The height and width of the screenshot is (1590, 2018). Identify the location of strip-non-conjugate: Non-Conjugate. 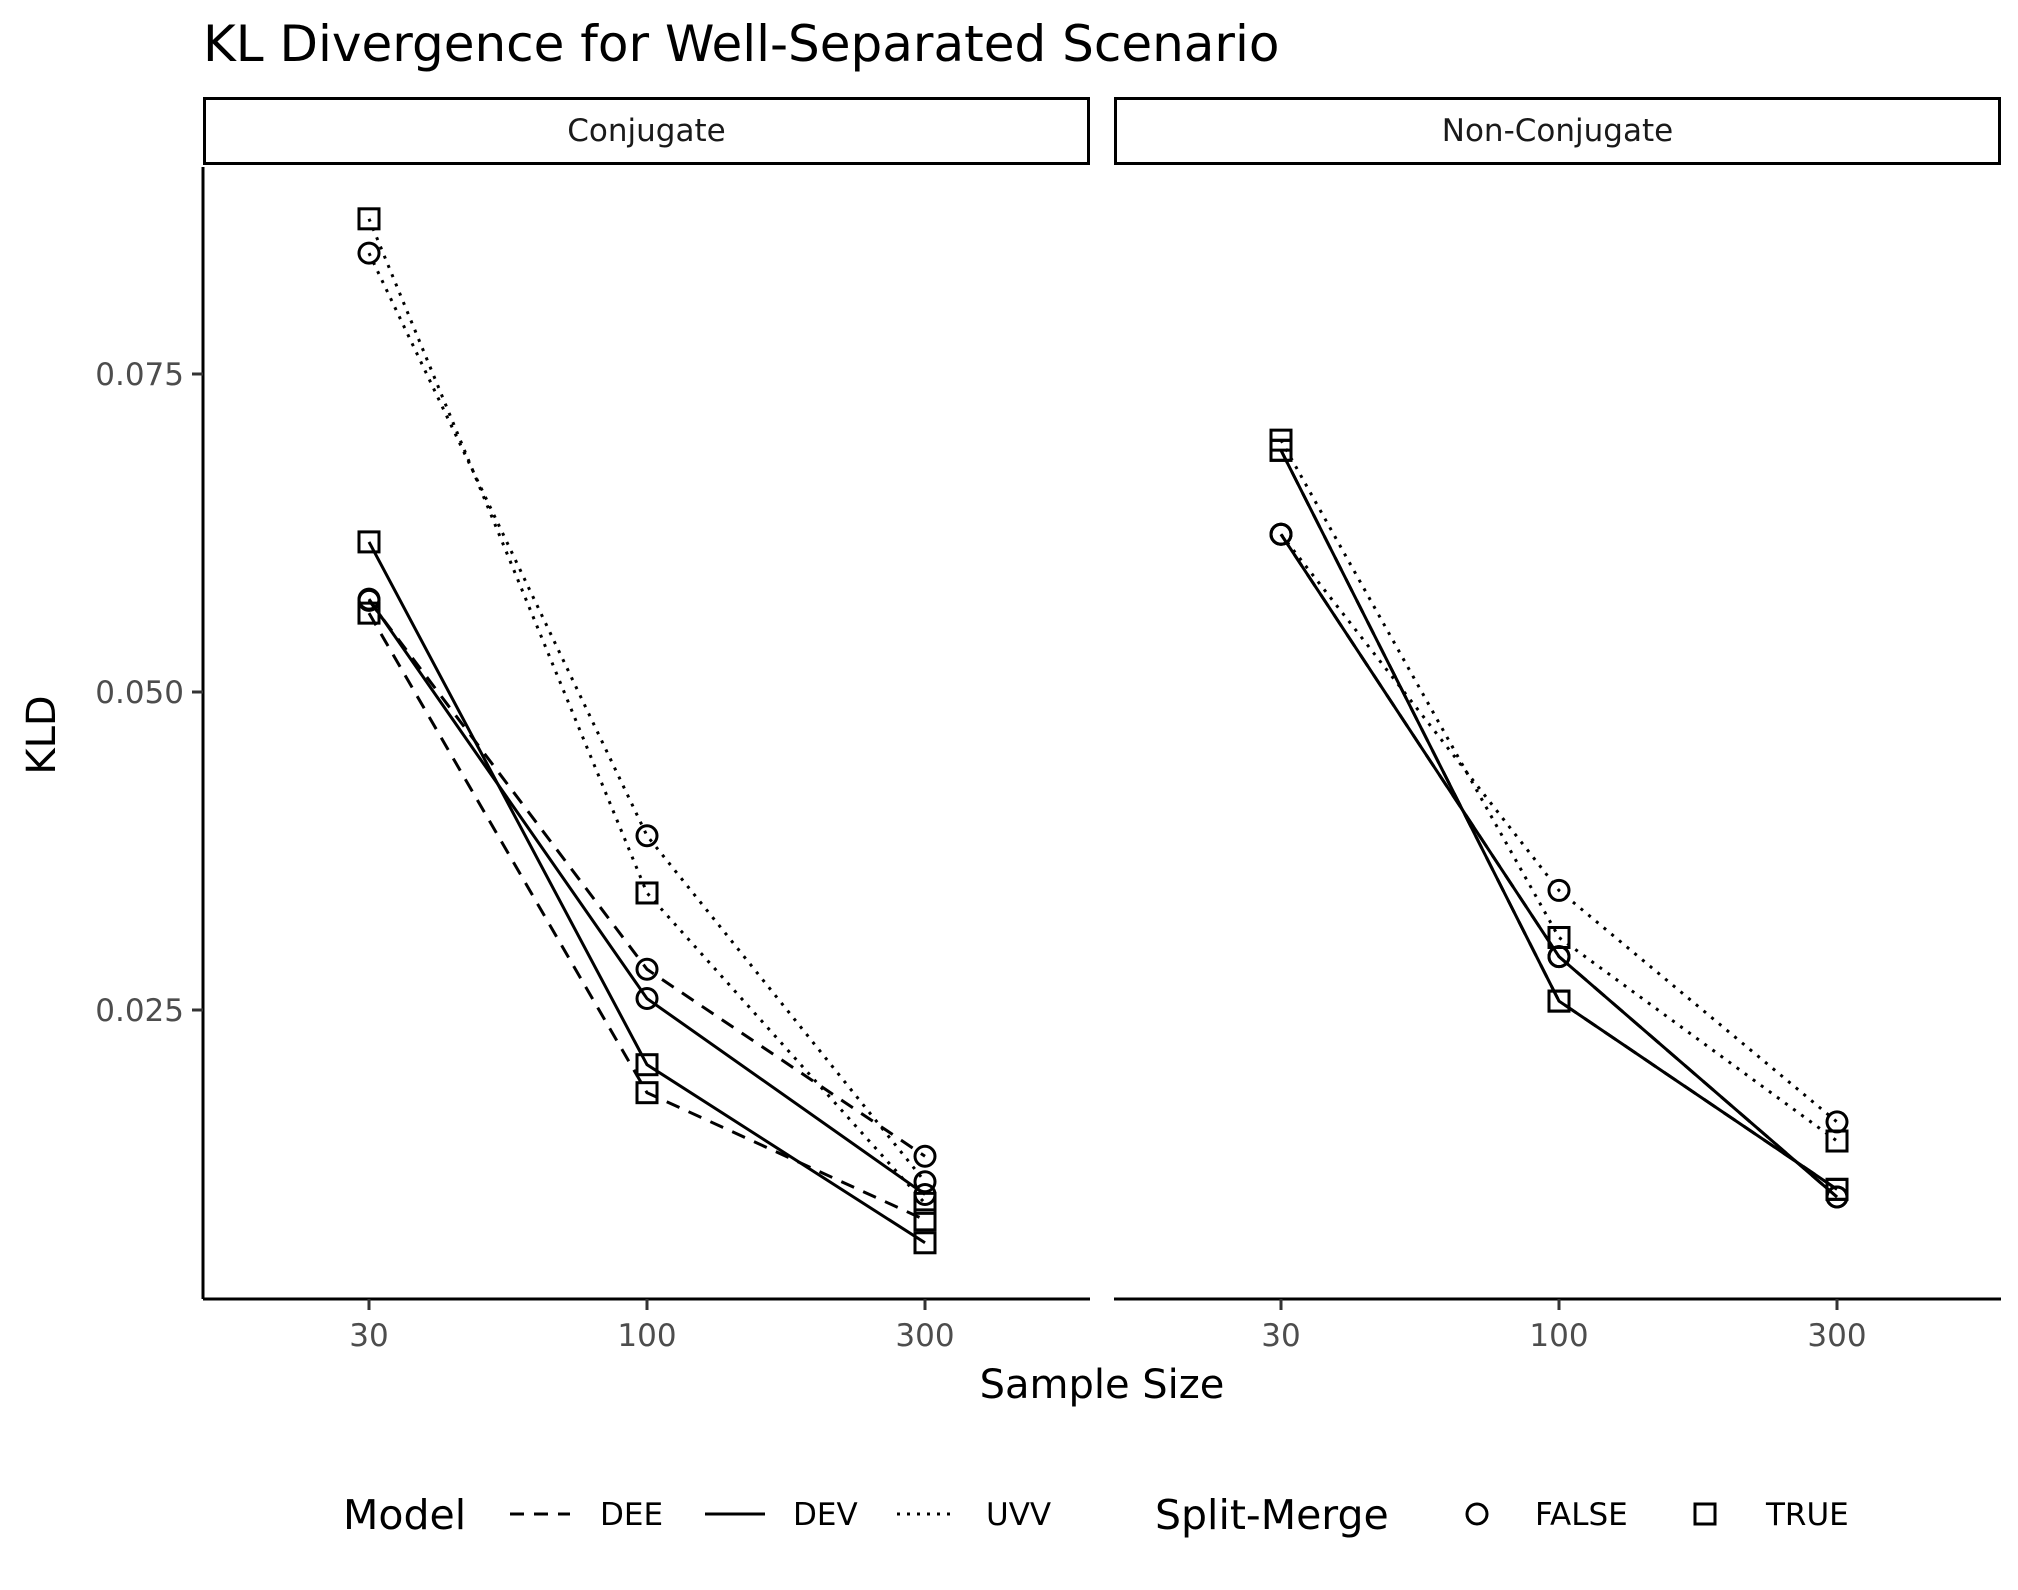
(1557, 131).